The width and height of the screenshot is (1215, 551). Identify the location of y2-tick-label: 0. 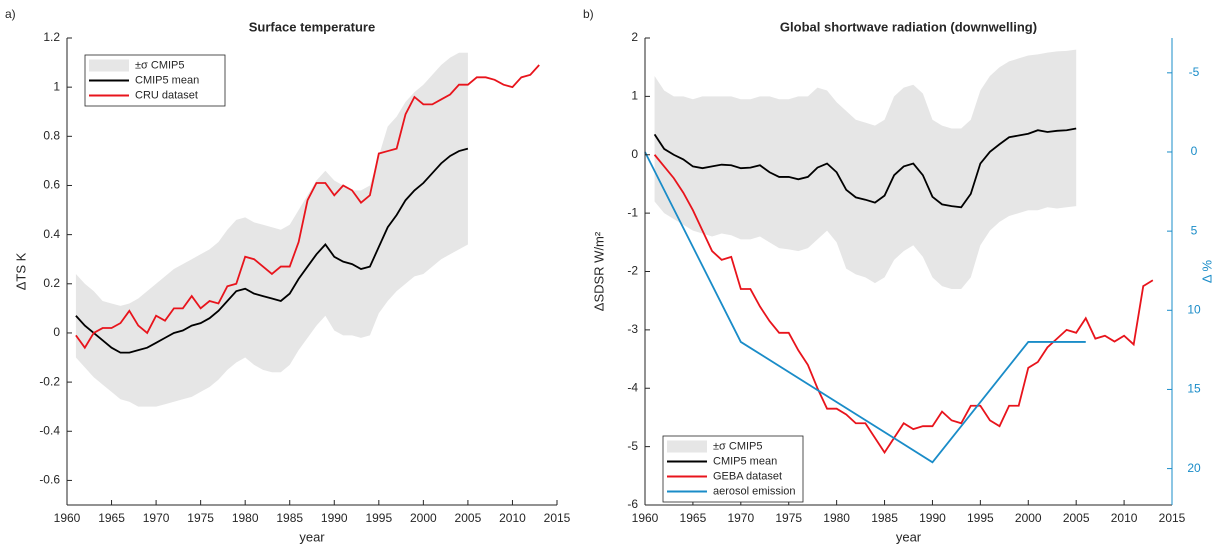
(1194, 151).